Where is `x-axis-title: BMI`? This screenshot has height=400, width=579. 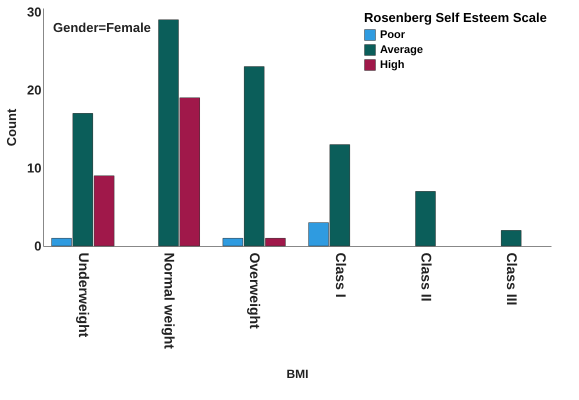 x-axis-title: BMI is located at coordinates (297, 373).